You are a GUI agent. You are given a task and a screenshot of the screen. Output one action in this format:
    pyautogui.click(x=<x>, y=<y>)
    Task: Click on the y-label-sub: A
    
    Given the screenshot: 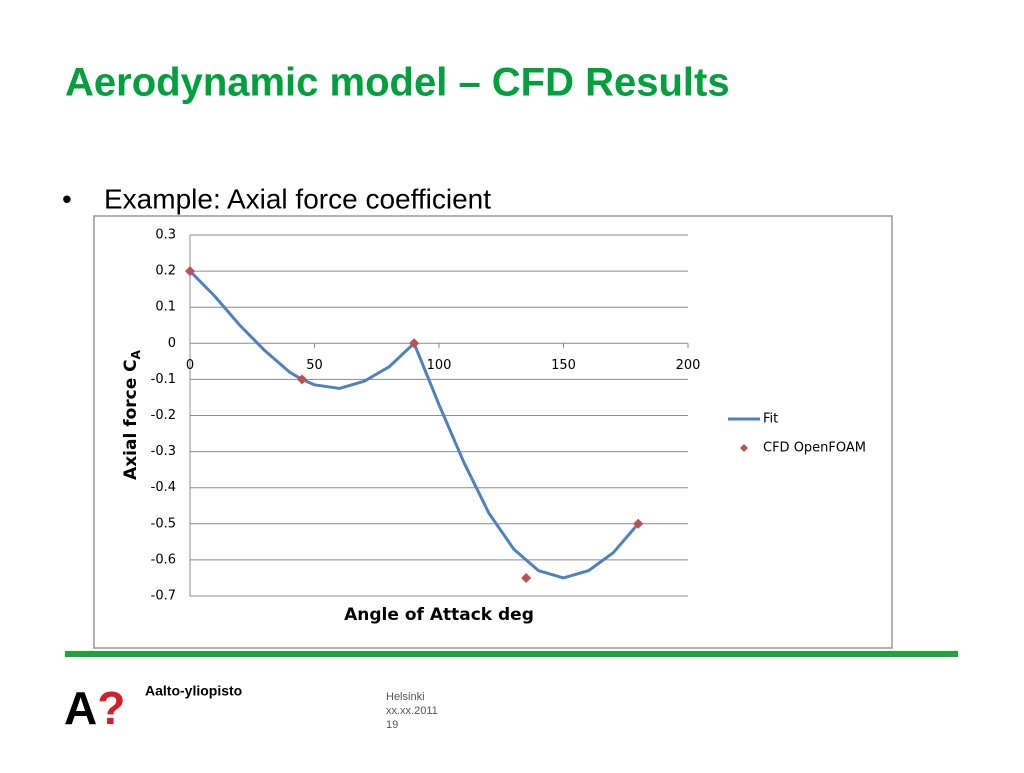 What is the action you would take?
    pyautogui.click(x=136, y=354)
    